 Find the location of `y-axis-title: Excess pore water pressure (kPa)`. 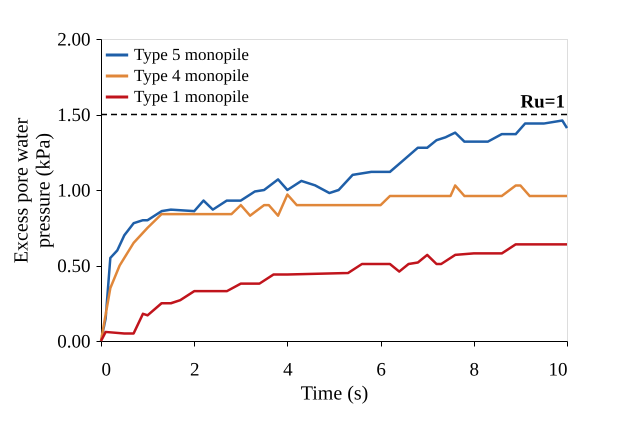

y-axis-title: Excess pore water pressure (kPa) is located at coordinates (32, 190).